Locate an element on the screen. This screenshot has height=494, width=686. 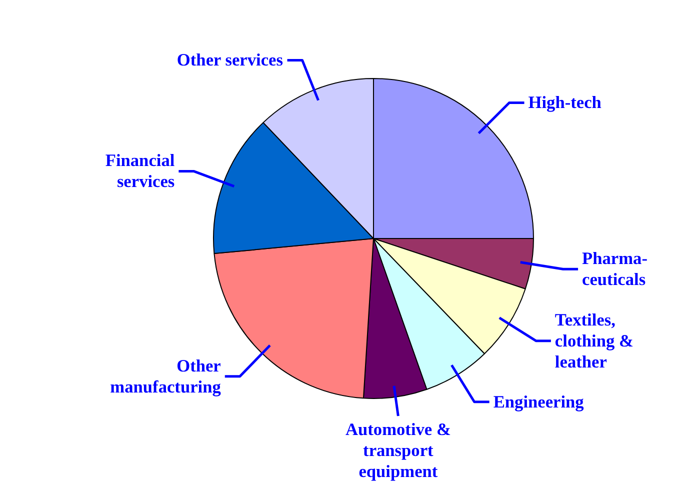
slice-label: Financial services is located at coordinates (140, 171).